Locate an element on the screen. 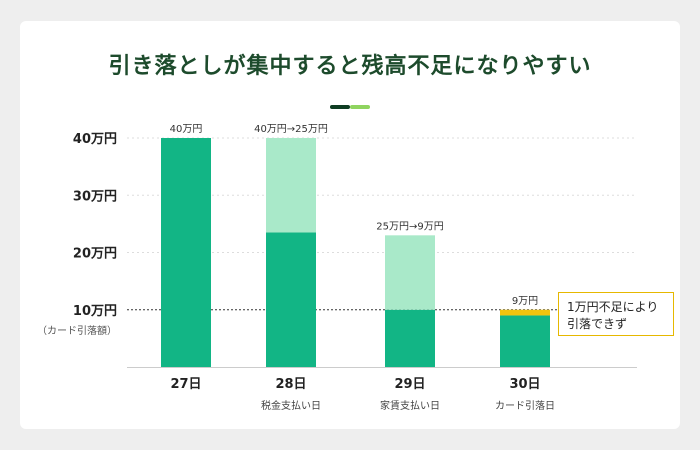 This screenshot has height=450, width=700. x-tick-sublabel: 家賃支払い日 is located at coordinates (410, 405).